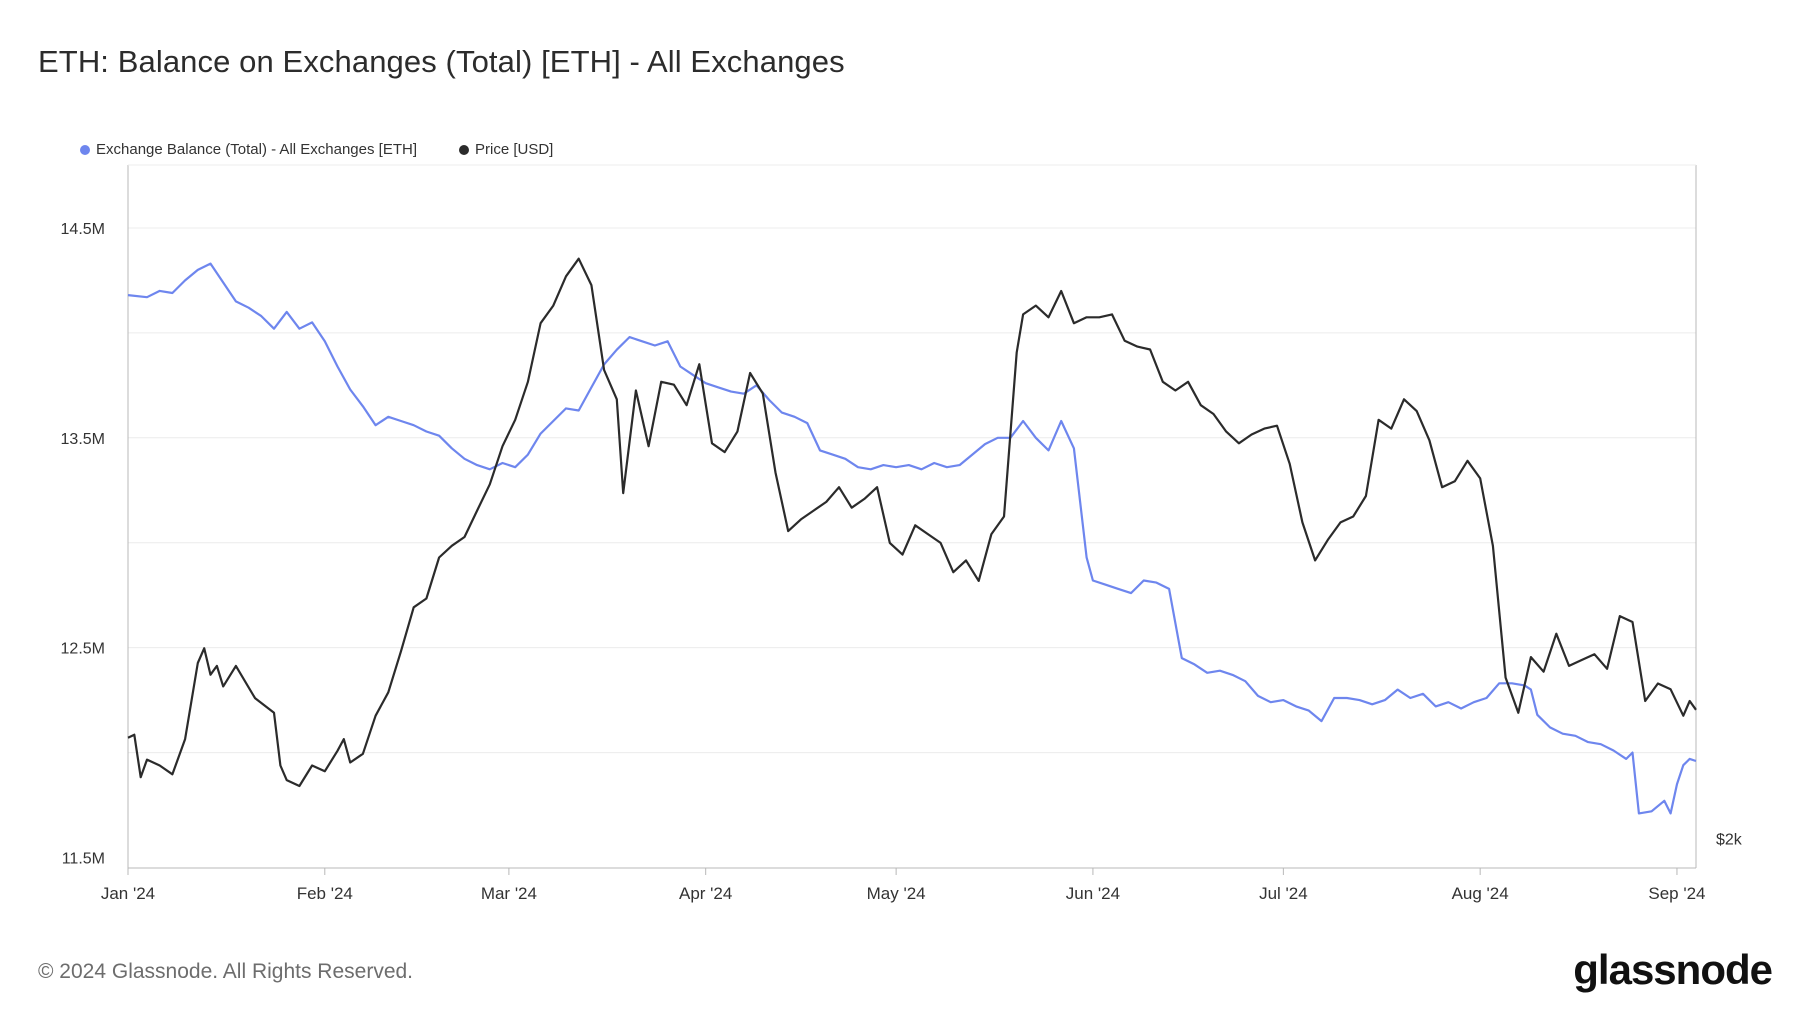  I want to click on copyright-text: © 2024 Glassnode. All Rights Reserved., so click(226, 971).